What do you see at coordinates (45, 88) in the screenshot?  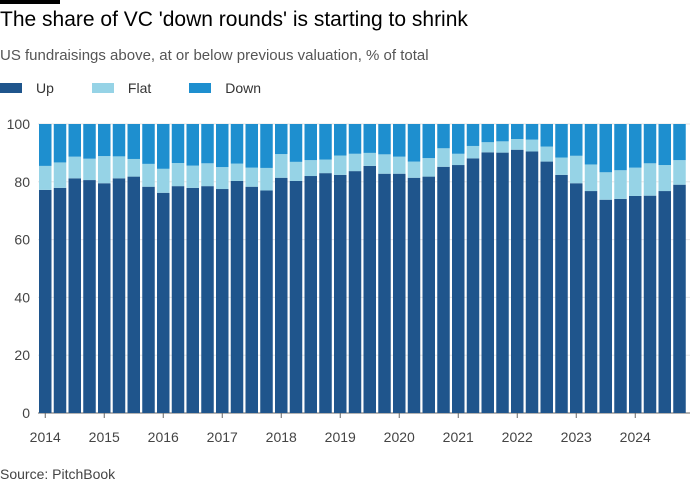 I see `legend-label-up: Up` at bounding box center [45, 88].